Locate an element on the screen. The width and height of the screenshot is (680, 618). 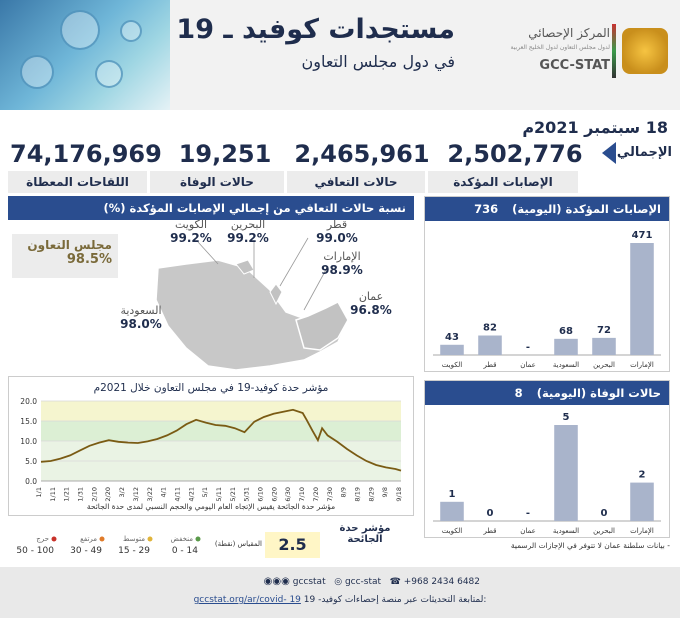
social-handle: gccstat is located at coordinates (309, 582).